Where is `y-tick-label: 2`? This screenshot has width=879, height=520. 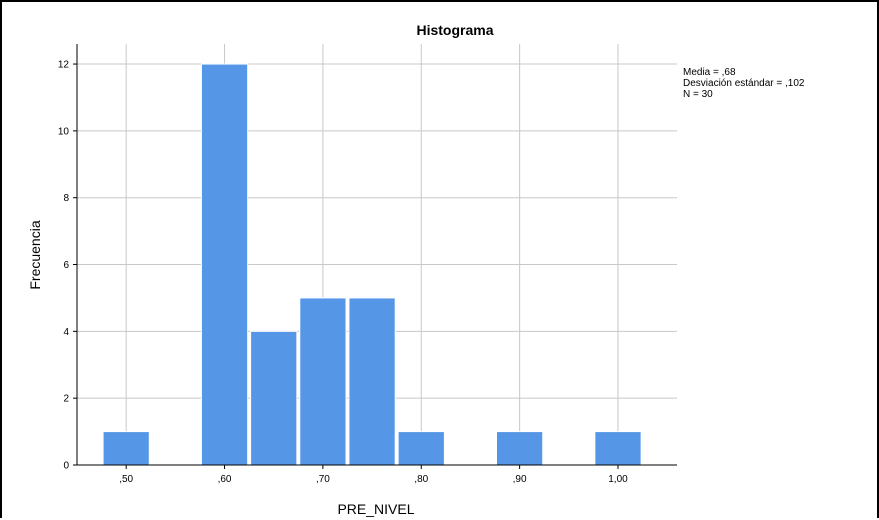 y-tick-label: 2 is located at coordinates (66, 399).